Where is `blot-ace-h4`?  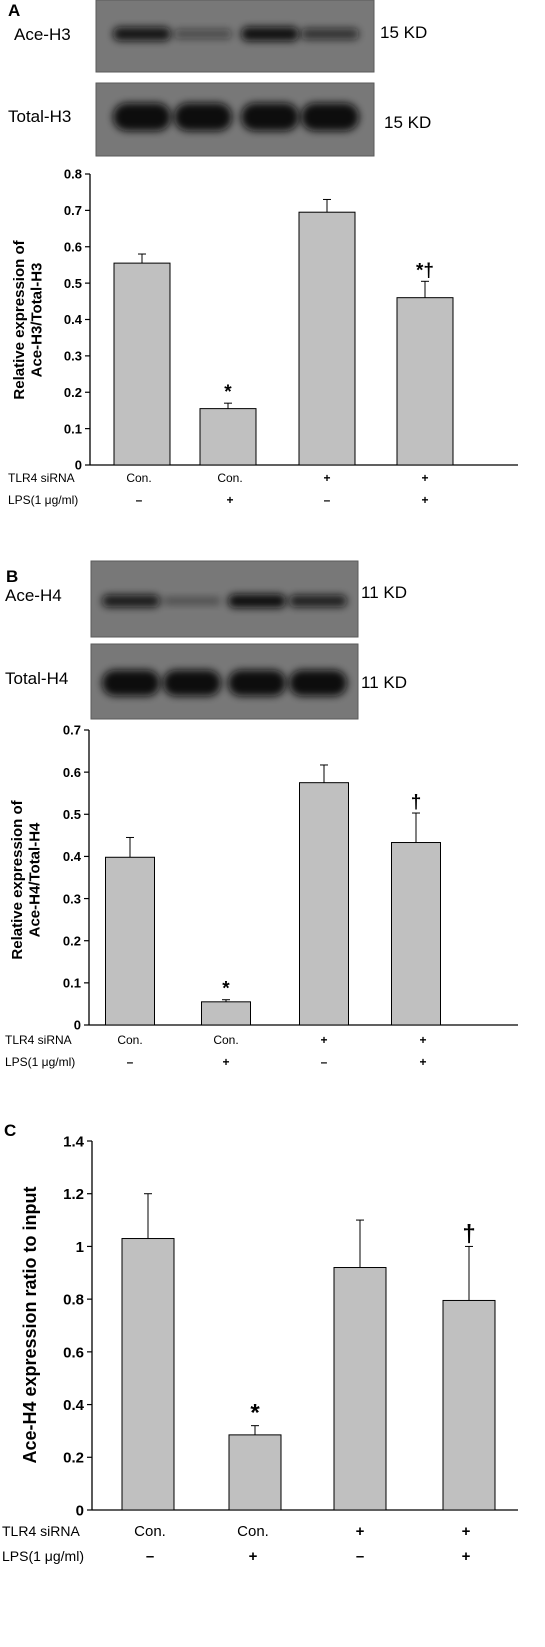
blot-ace-h4 is located at coordinates (224, 599).